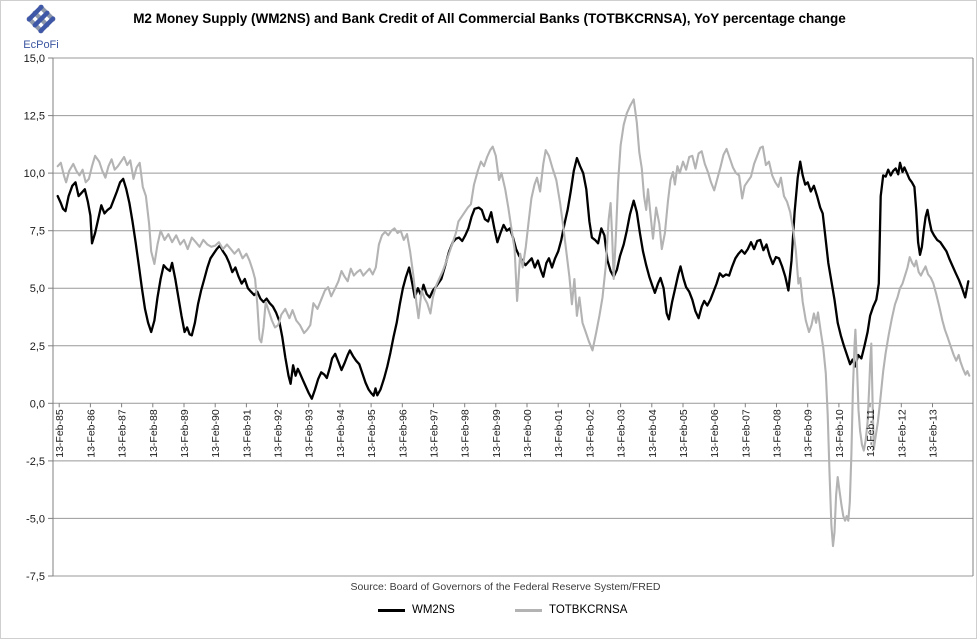 The width and height of the screenshot is (977, 639). What do you see at coordinates (41, 19) in the screenshot?
I see `knot-icon` at bounding box center [41, 19].